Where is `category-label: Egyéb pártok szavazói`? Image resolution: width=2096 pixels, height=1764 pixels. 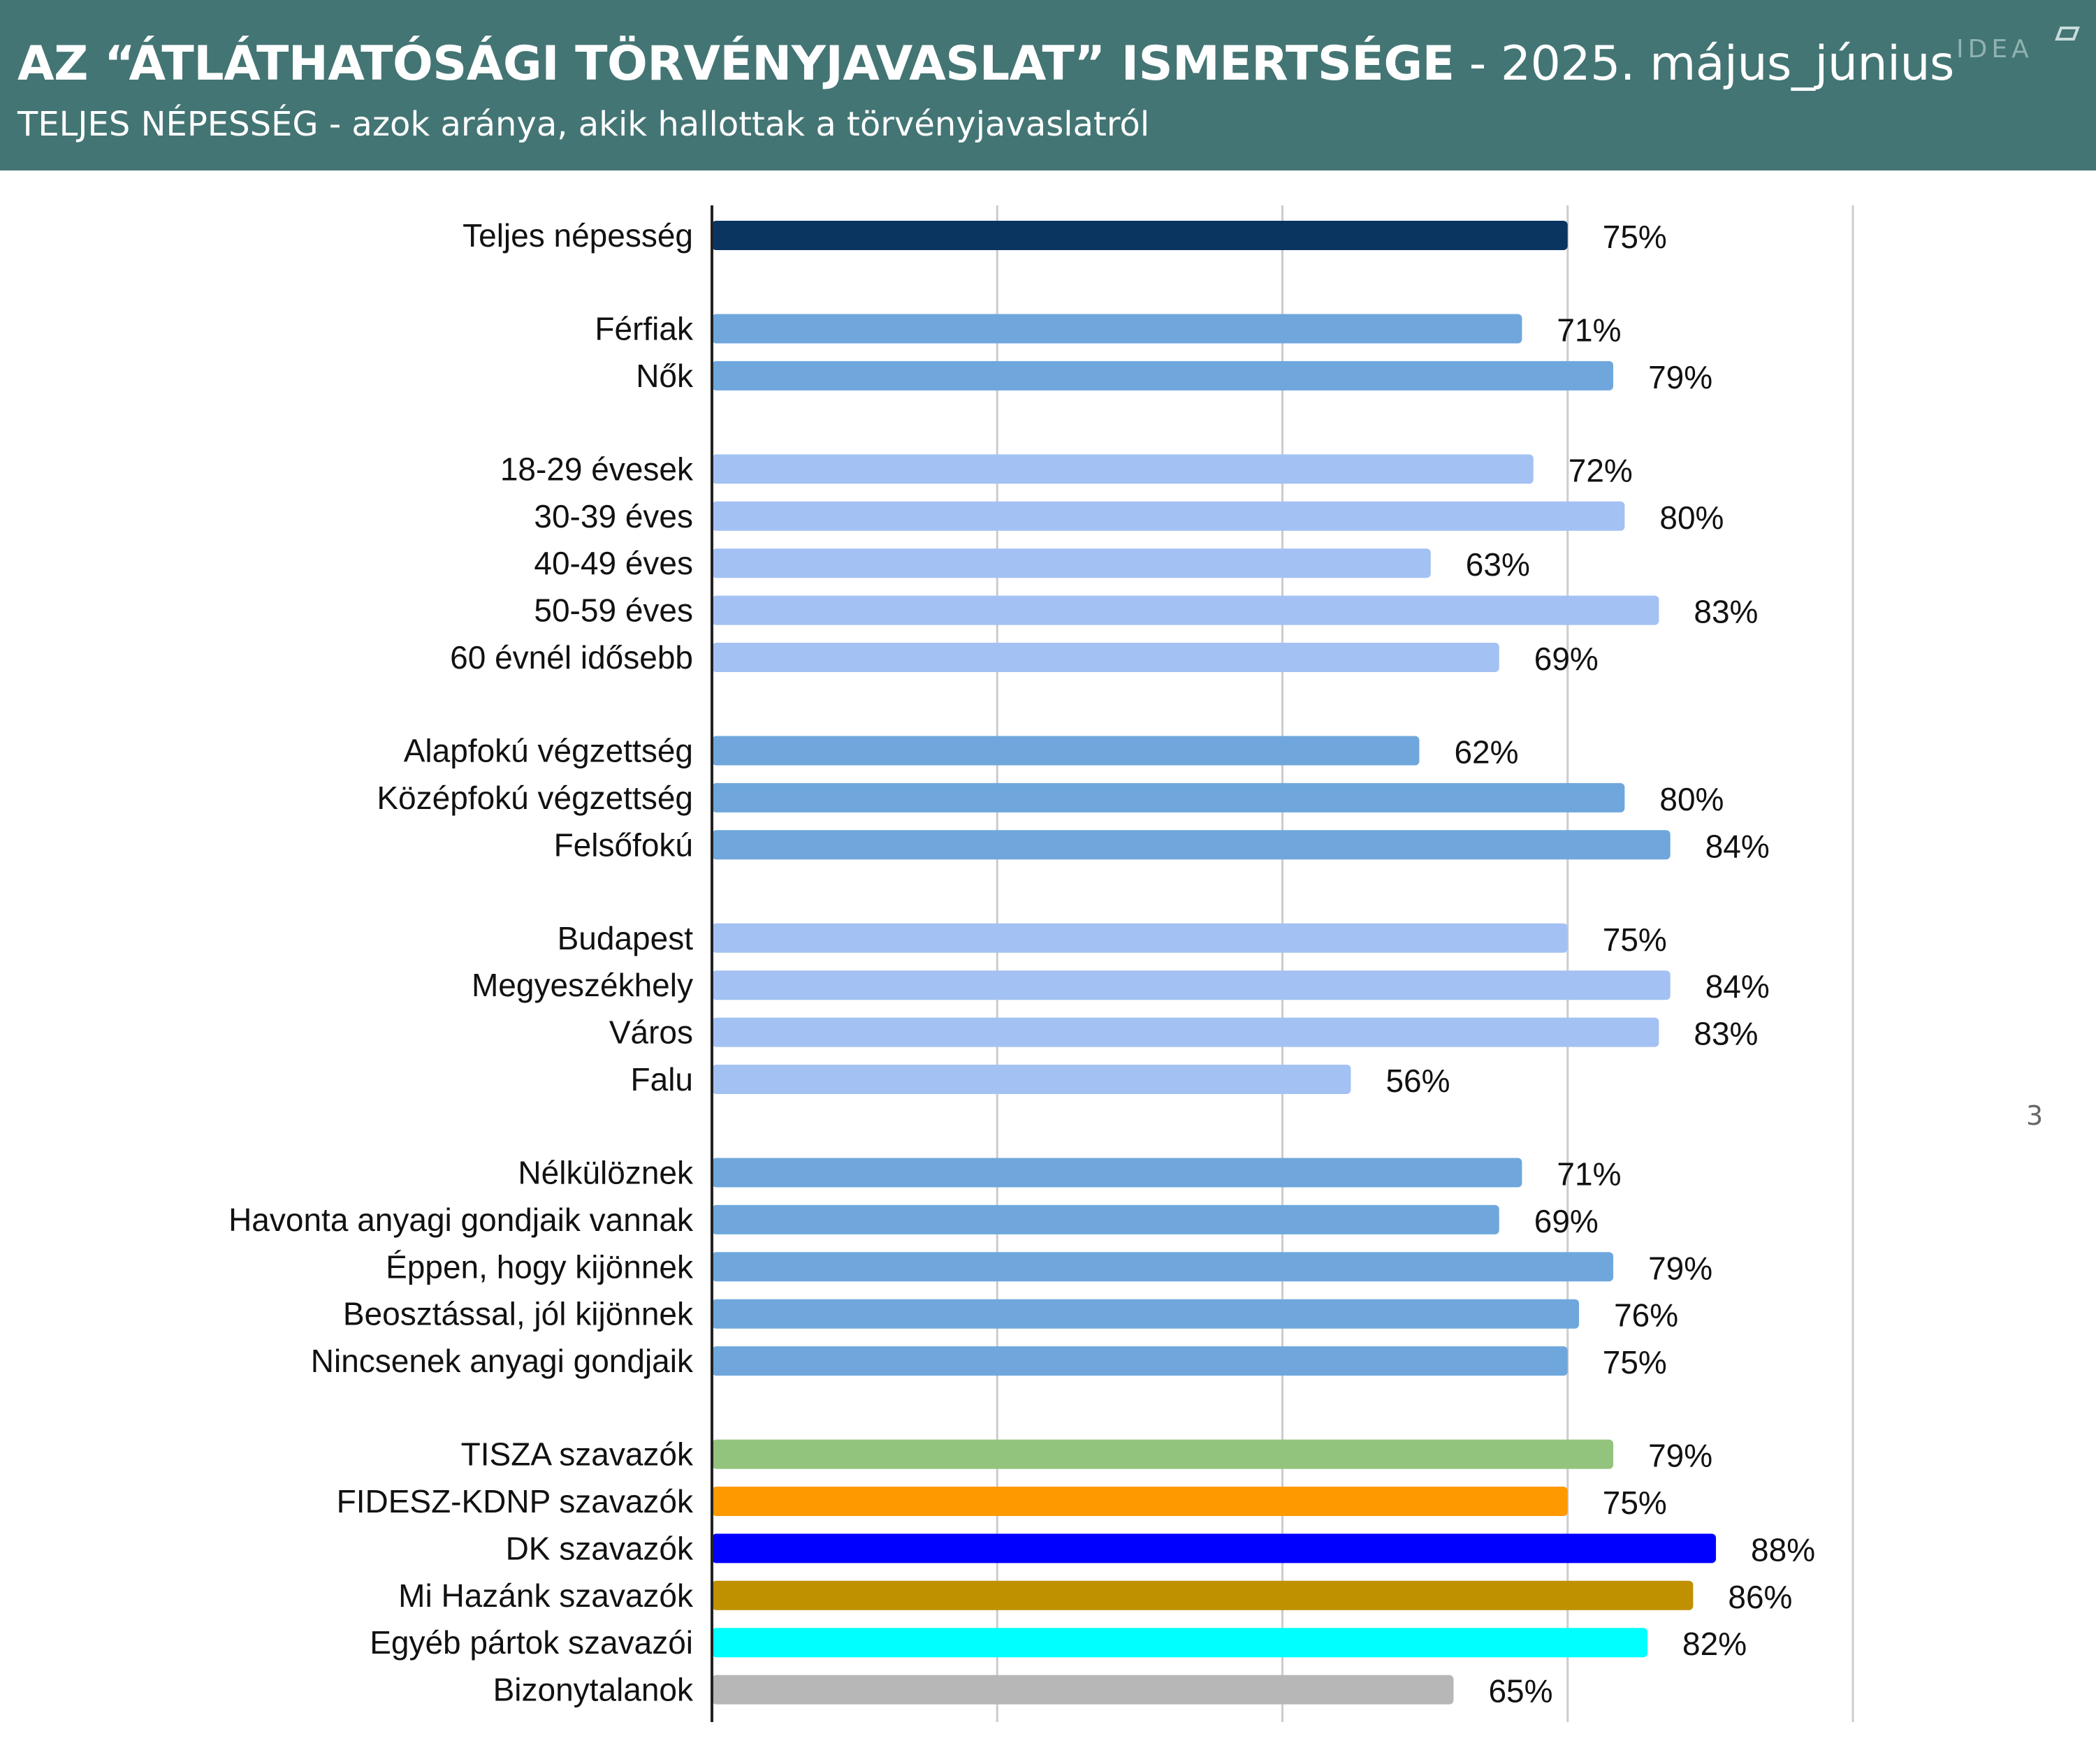 category-label: Egyéb pártok szavazói is located at coordinates (531, 1642).